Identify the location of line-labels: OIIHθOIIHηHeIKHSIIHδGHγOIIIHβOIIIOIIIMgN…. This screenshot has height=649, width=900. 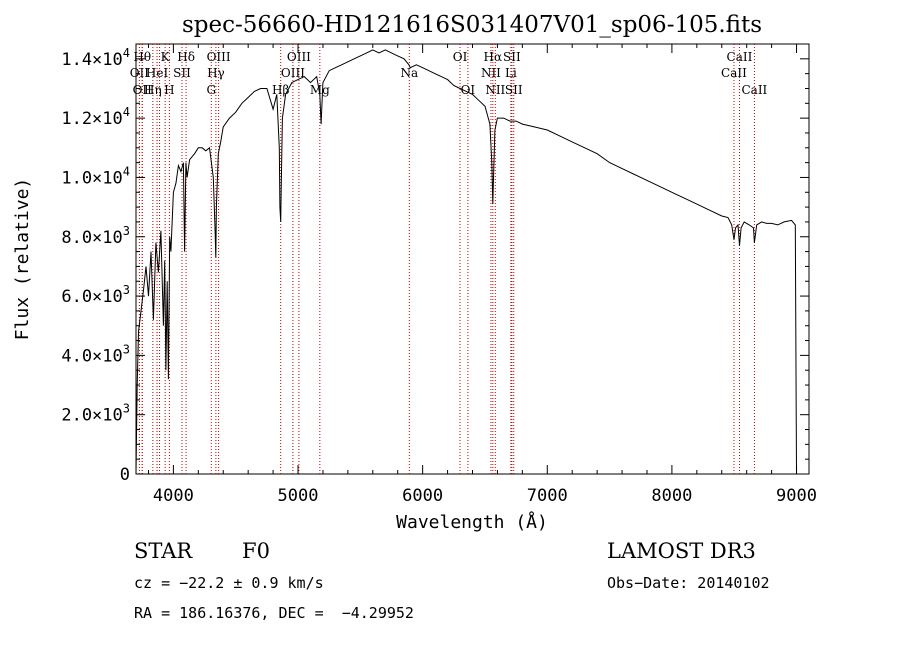
(449, 73).